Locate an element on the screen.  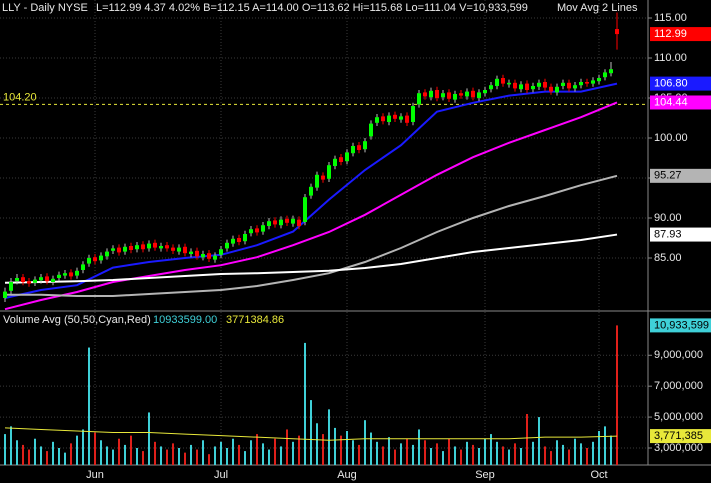
last-price-label-box is located at coordinates (680, 34).